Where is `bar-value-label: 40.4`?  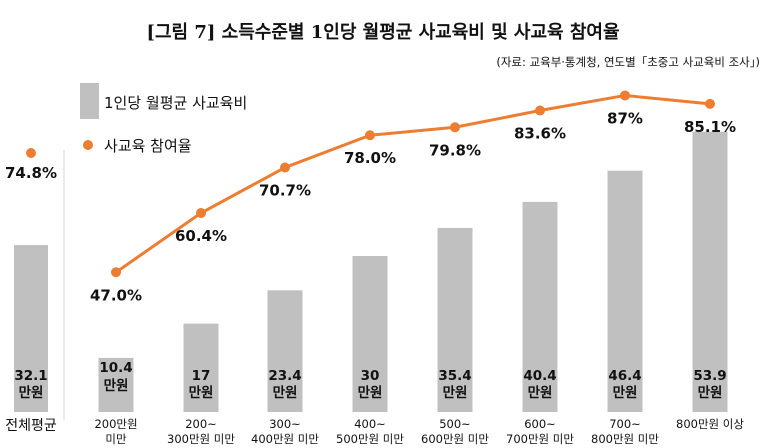
bar-value-label: 40.4 is located at coordinates (539, 376).